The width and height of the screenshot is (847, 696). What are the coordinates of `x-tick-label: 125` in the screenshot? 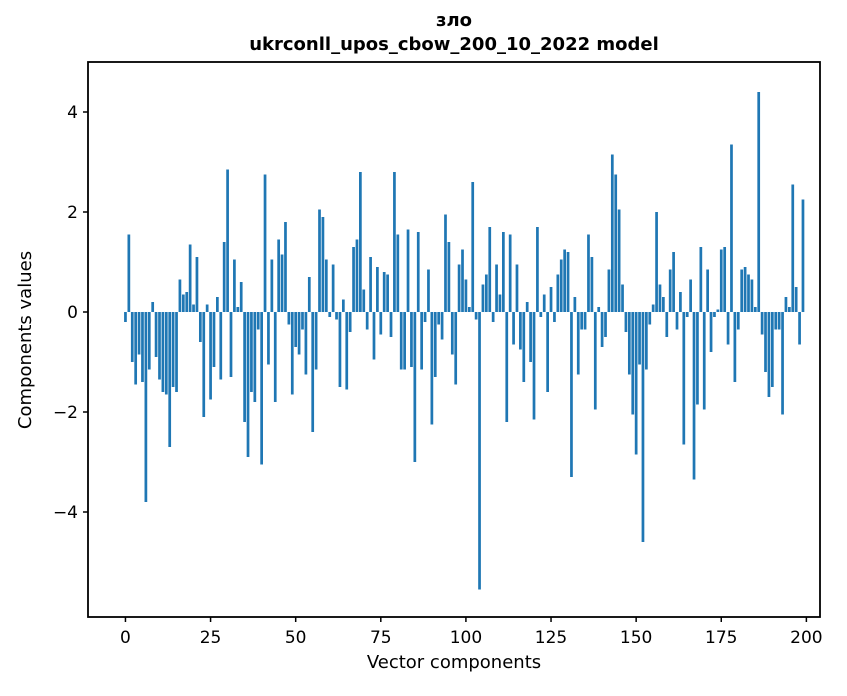 It's located at (551, 638).